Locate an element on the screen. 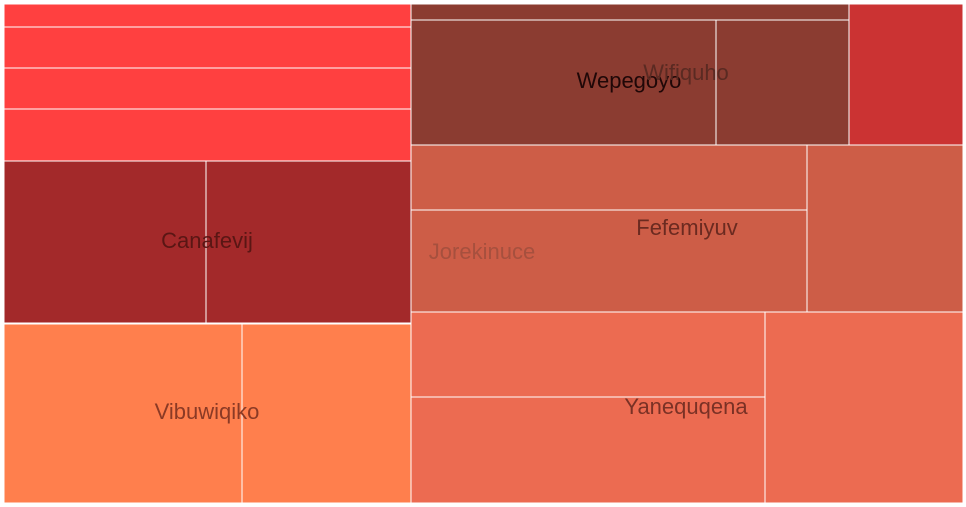 The image size is (966, 507). treemap-label-yanequqena: Yanequqena is located at coordinates (686, 406).